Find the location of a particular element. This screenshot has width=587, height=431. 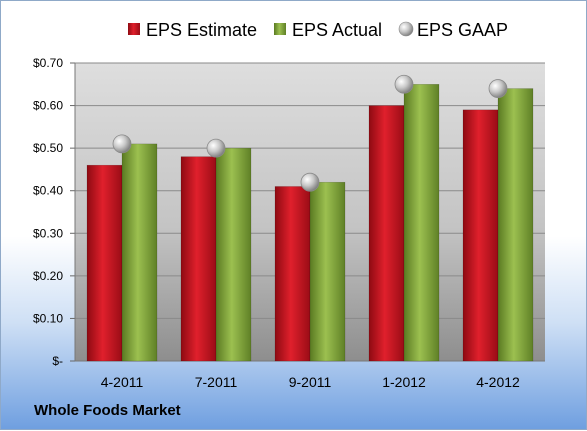

y-tick-label: $0.10 is located at coordinates (48, 318).